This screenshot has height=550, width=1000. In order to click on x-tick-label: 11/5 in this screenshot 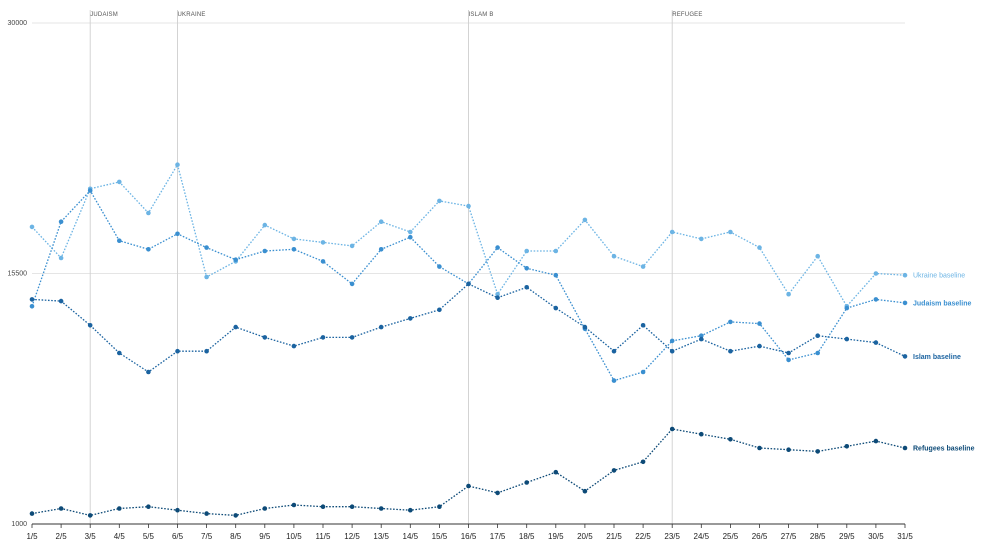, I will do `click(324, 536)`.